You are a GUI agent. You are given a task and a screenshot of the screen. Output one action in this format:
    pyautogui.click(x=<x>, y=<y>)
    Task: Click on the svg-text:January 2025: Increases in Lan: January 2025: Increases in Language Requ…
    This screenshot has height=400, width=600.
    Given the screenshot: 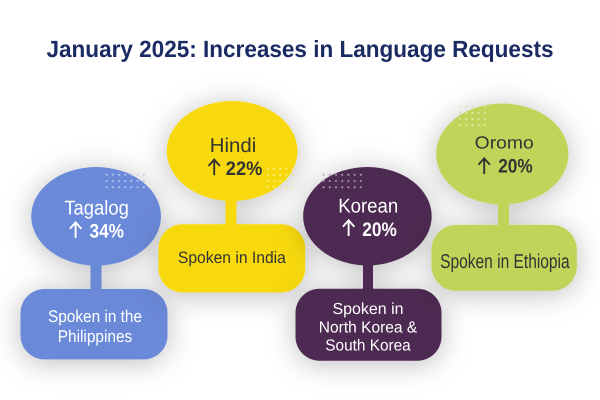 What is the action you would take?
    pyautogui.click(x=300, y=49)
    